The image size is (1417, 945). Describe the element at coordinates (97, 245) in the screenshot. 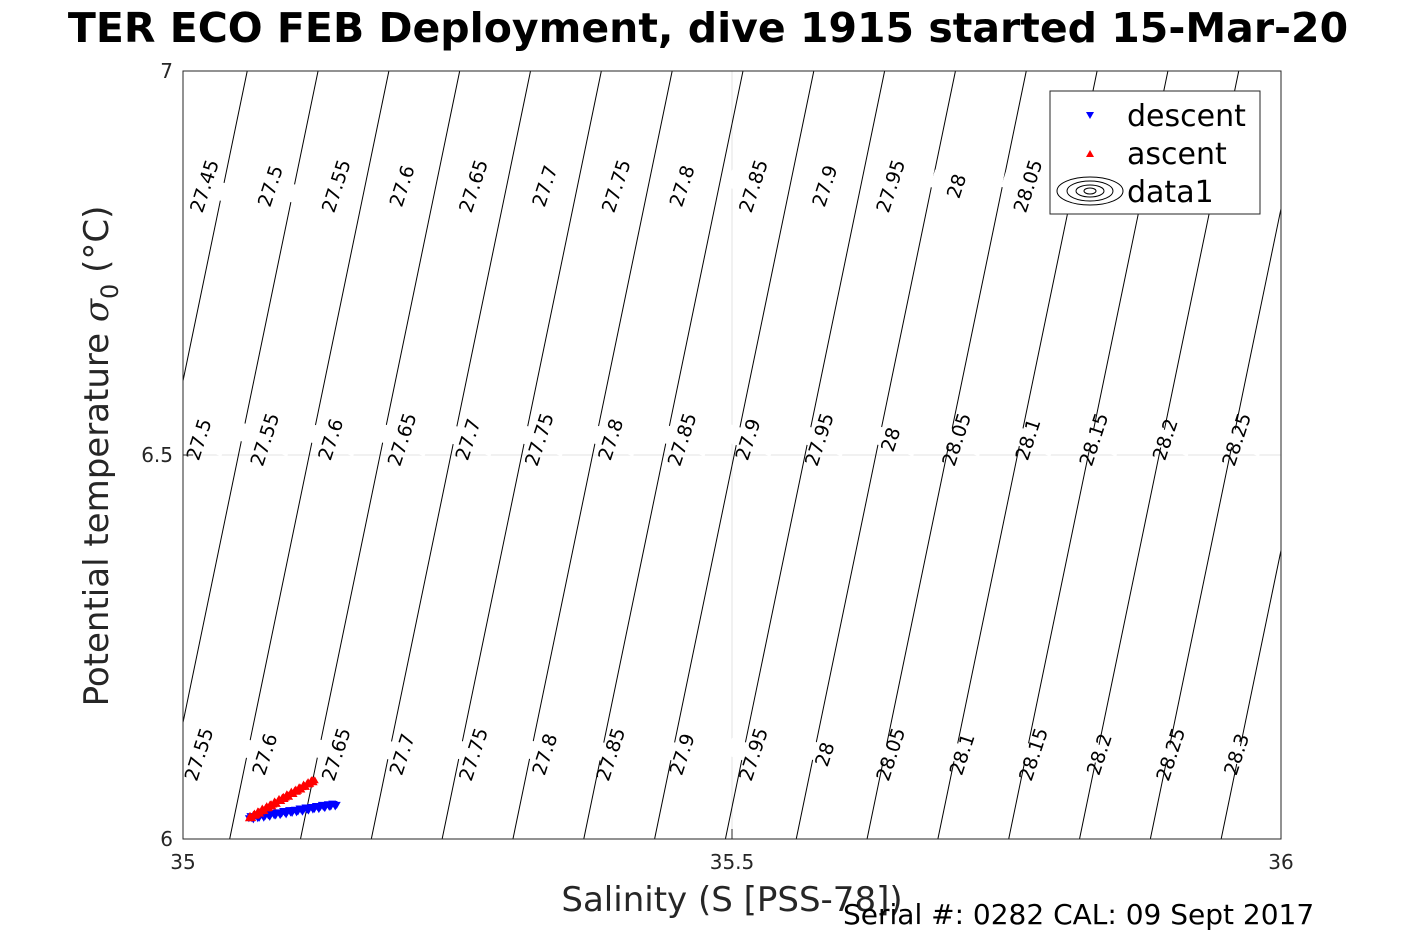

I see `y-label-unit: (°C)` at that location.